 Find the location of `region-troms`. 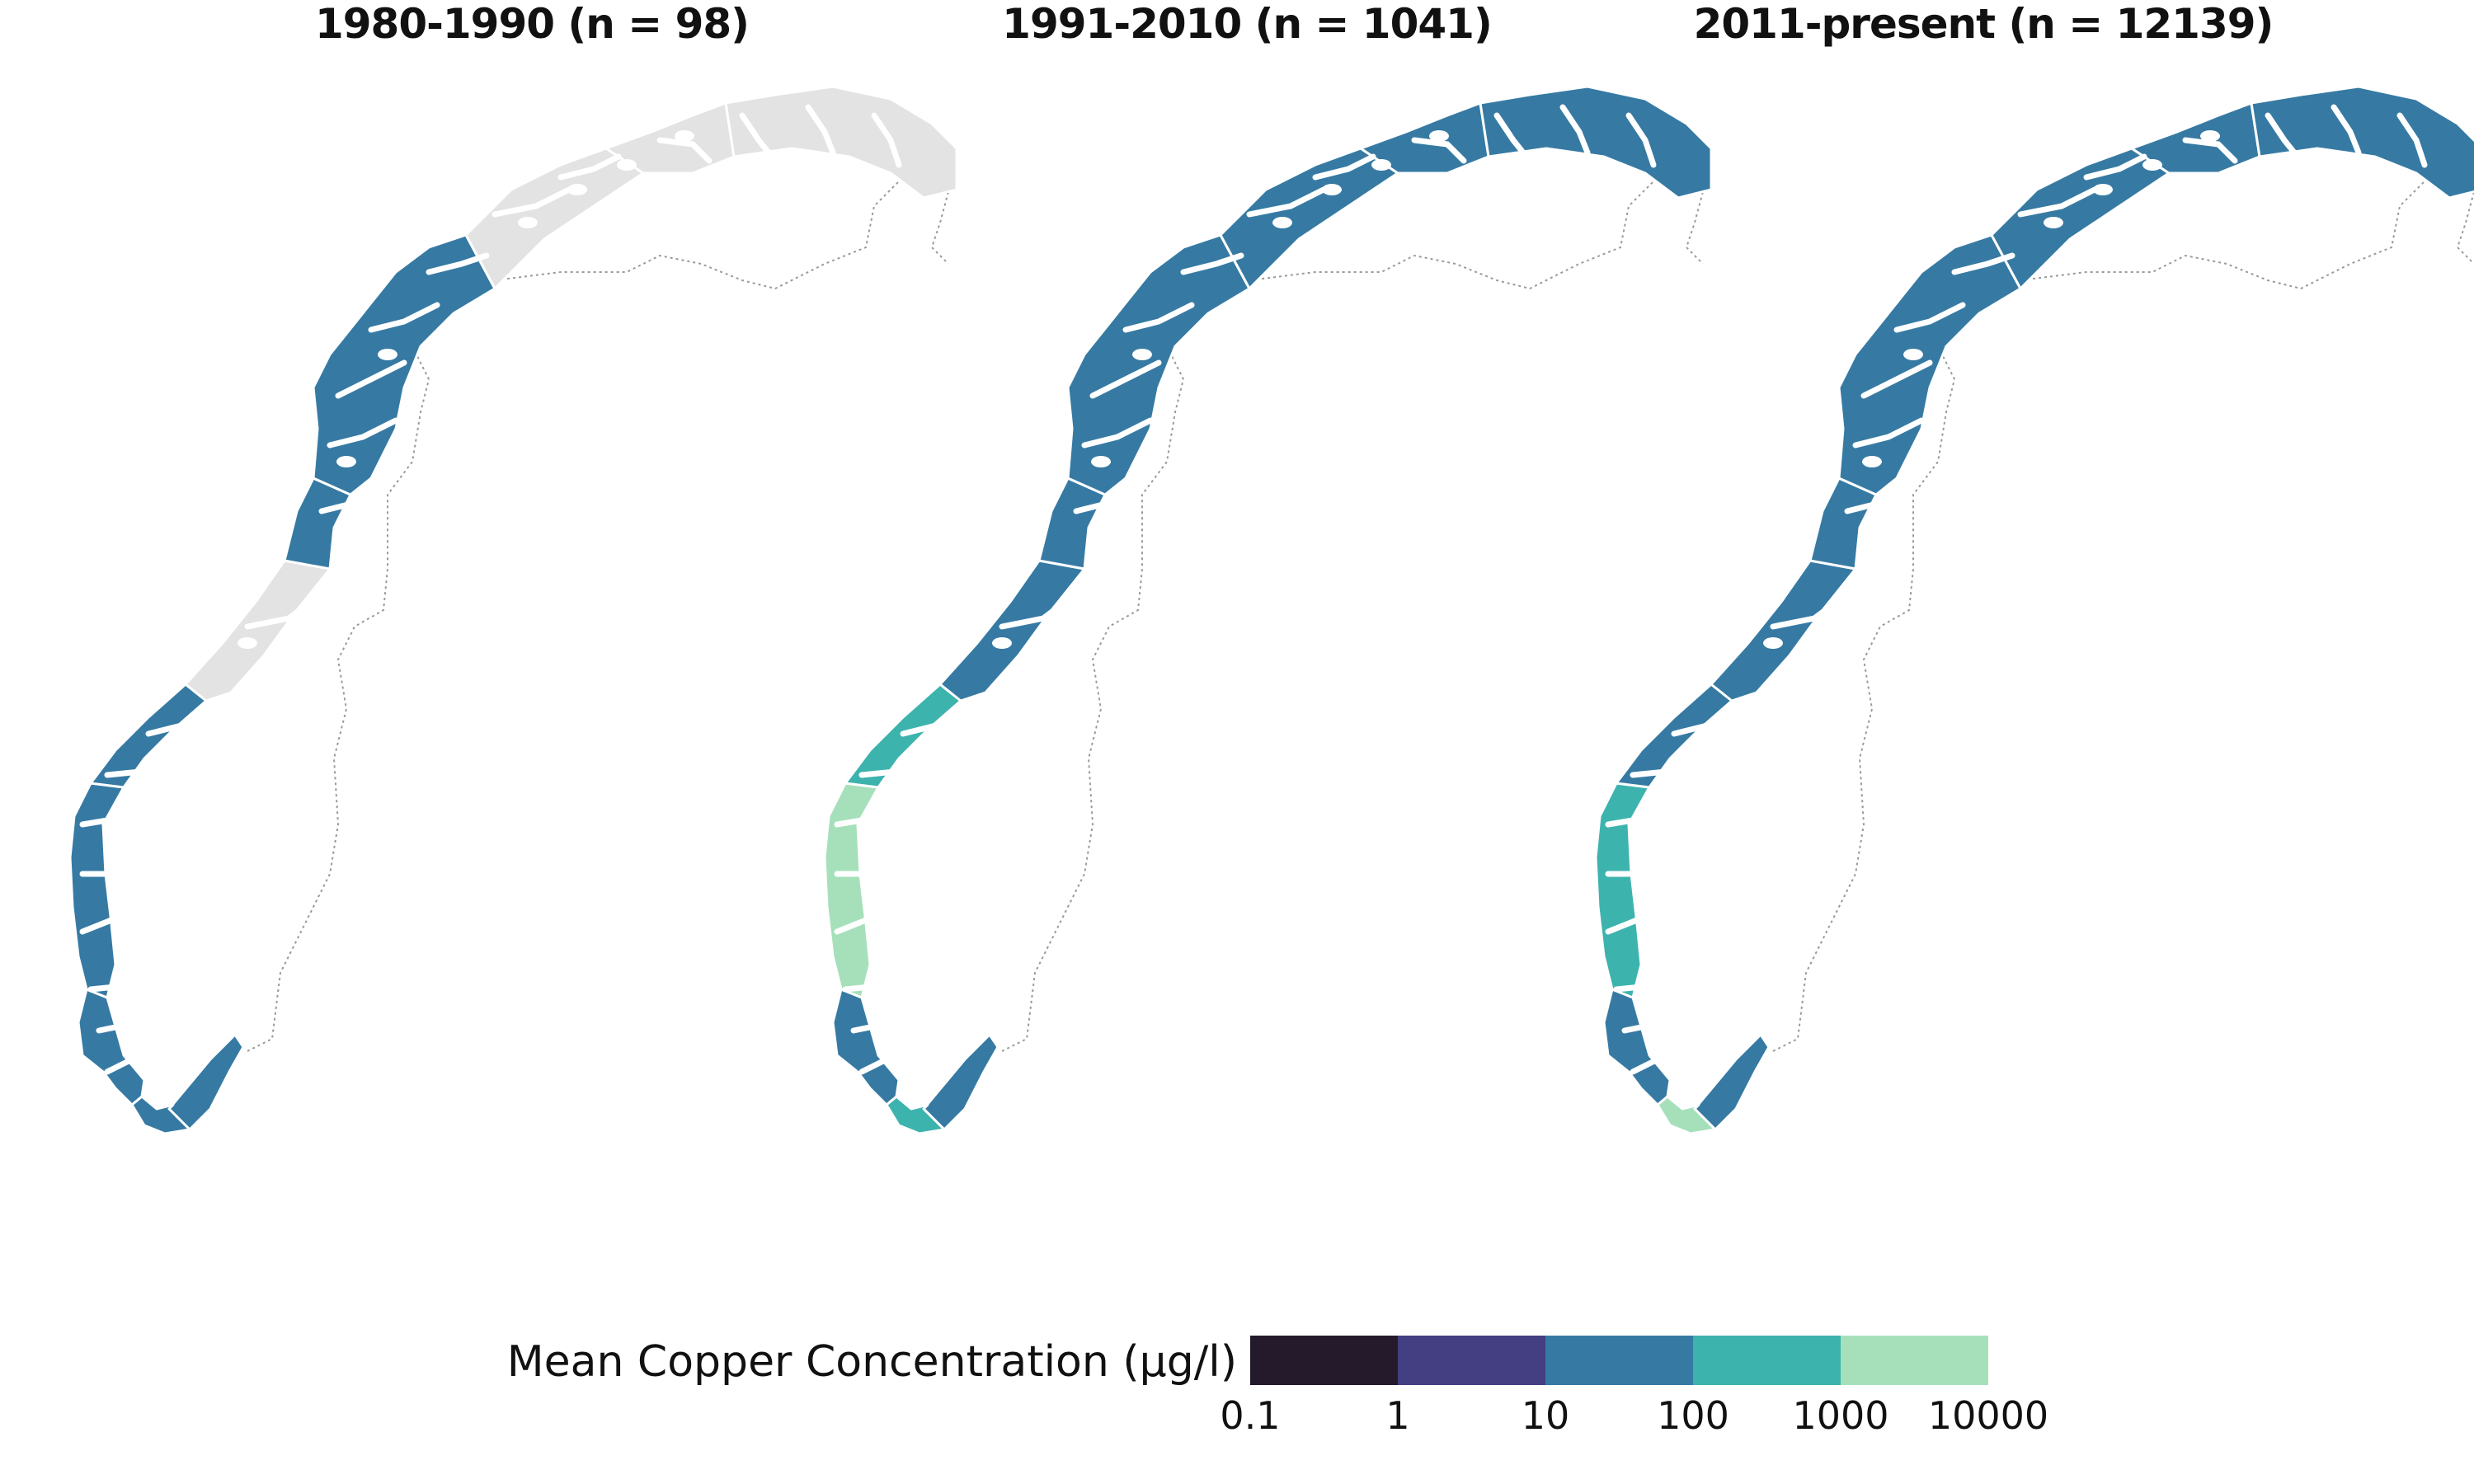

region-troms is located at coordinates (554, 219).